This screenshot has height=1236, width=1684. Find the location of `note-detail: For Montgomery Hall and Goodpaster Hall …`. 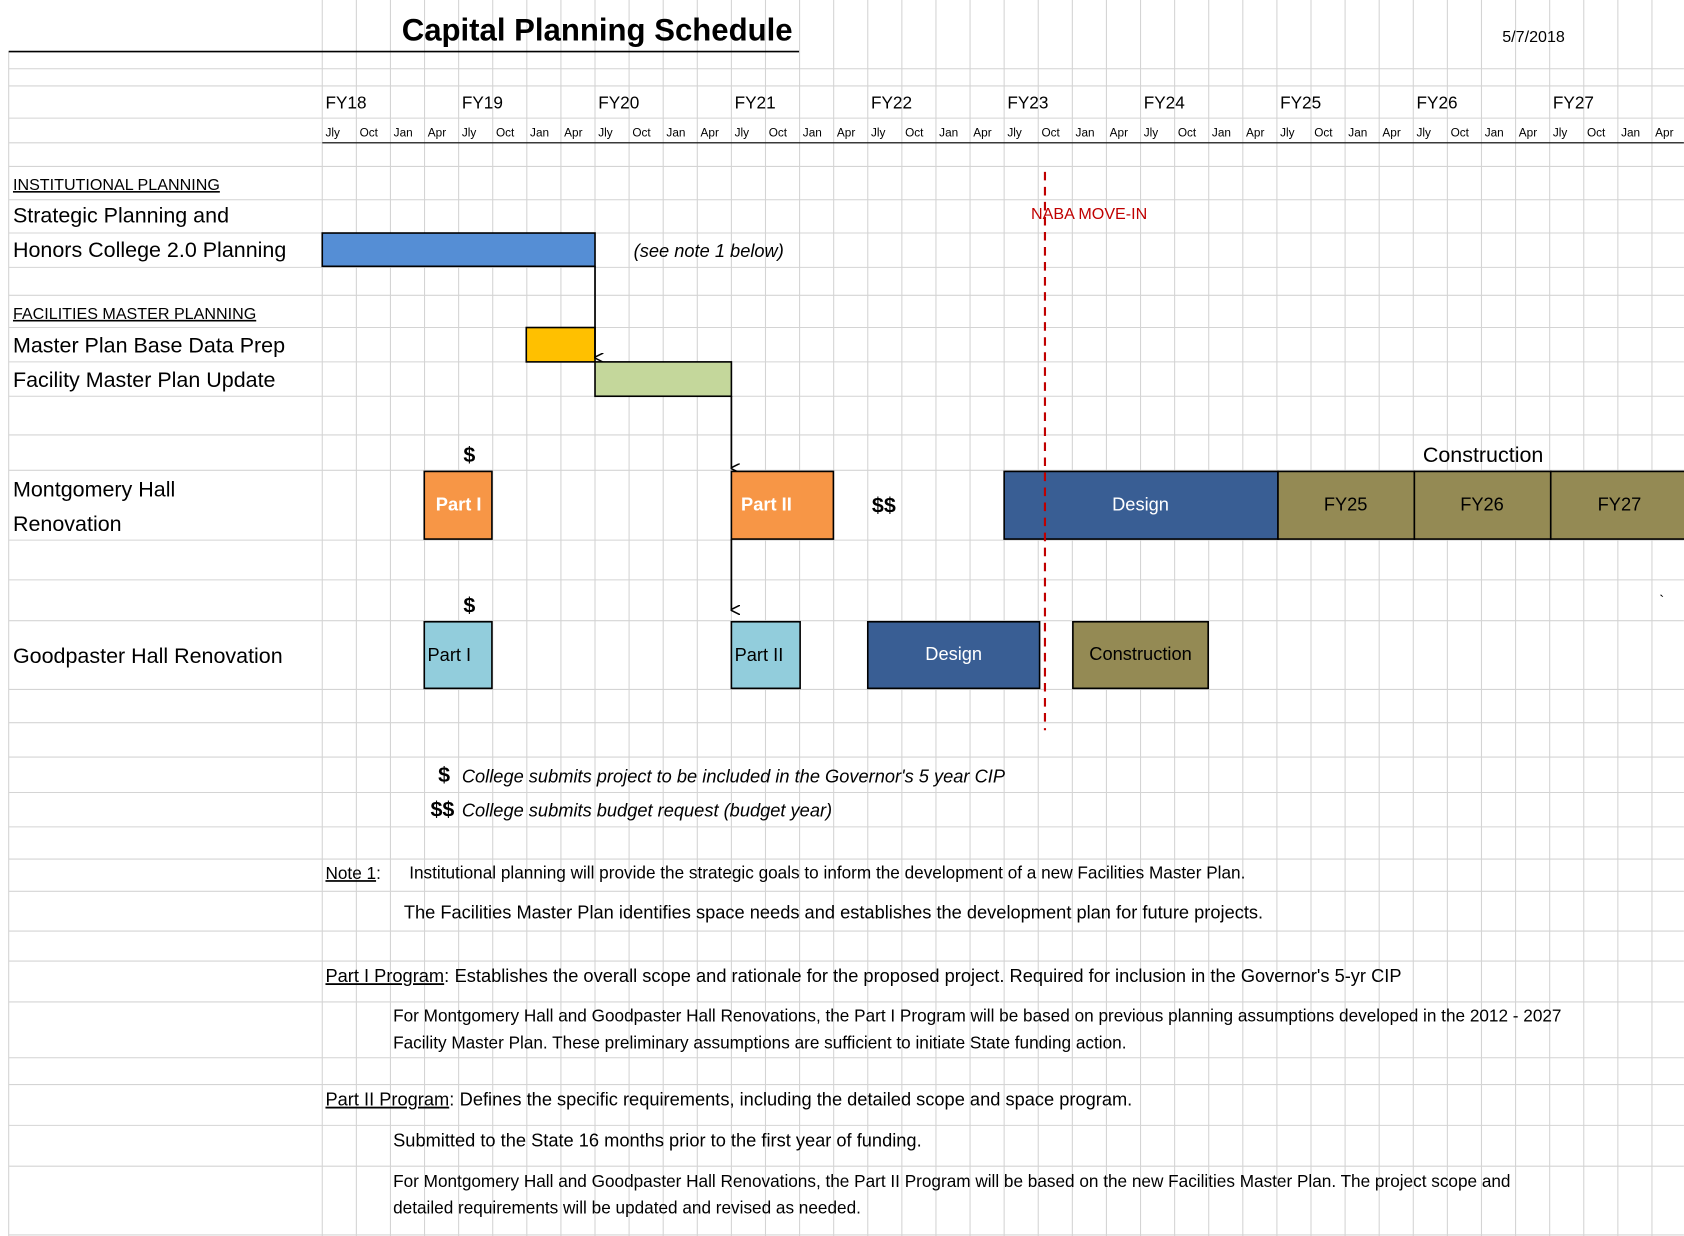

note-detail: For Montgomery Hall and Goodpaster Hall … is located at coordinates (951, 1181).